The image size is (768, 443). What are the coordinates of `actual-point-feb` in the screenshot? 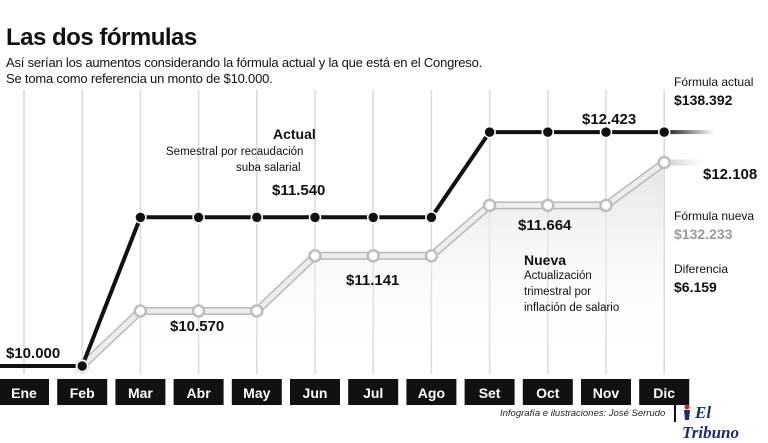 It's located at (82, 366).